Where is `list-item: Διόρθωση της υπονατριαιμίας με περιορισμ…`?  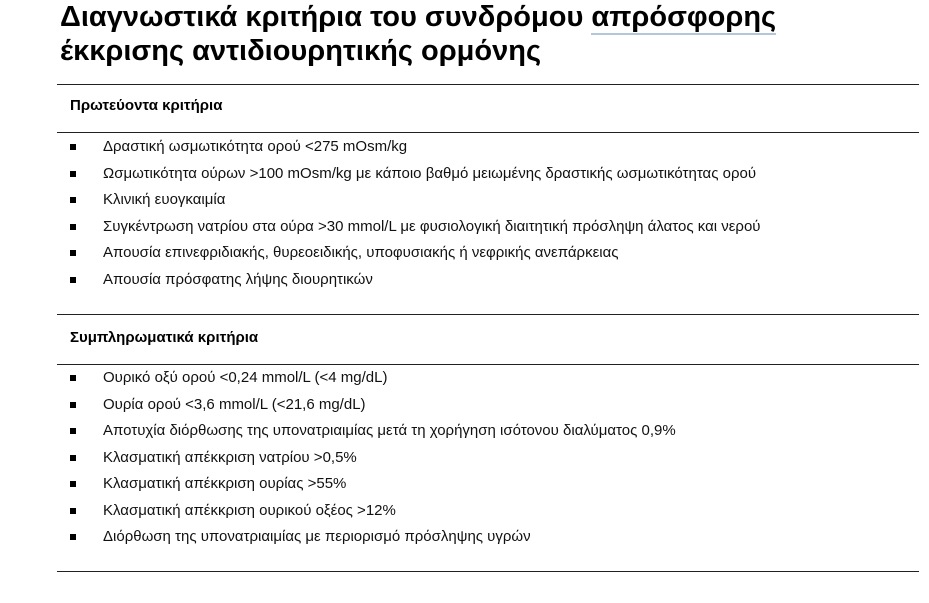
list-item: Διόρθωση της υπονατριαιμίας με περιορισμ… is located at coordinates (373, 537).